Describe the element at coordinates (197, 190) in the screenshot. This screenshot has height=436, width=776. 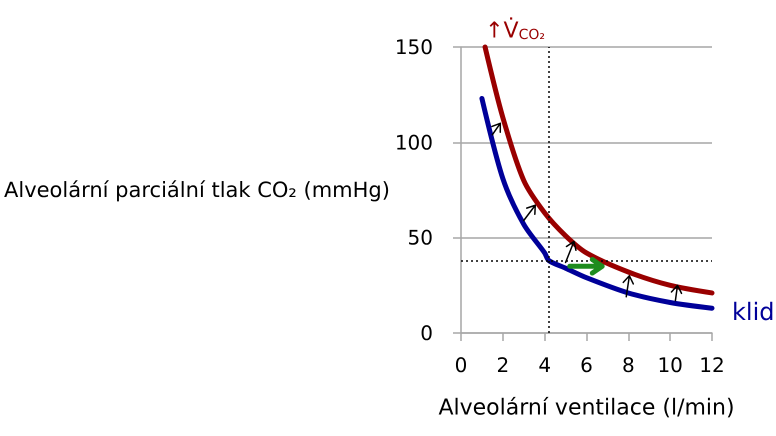
I see `y-axis-title: Alveolární parciální tlak CO₂ (mmHg)` at that location.